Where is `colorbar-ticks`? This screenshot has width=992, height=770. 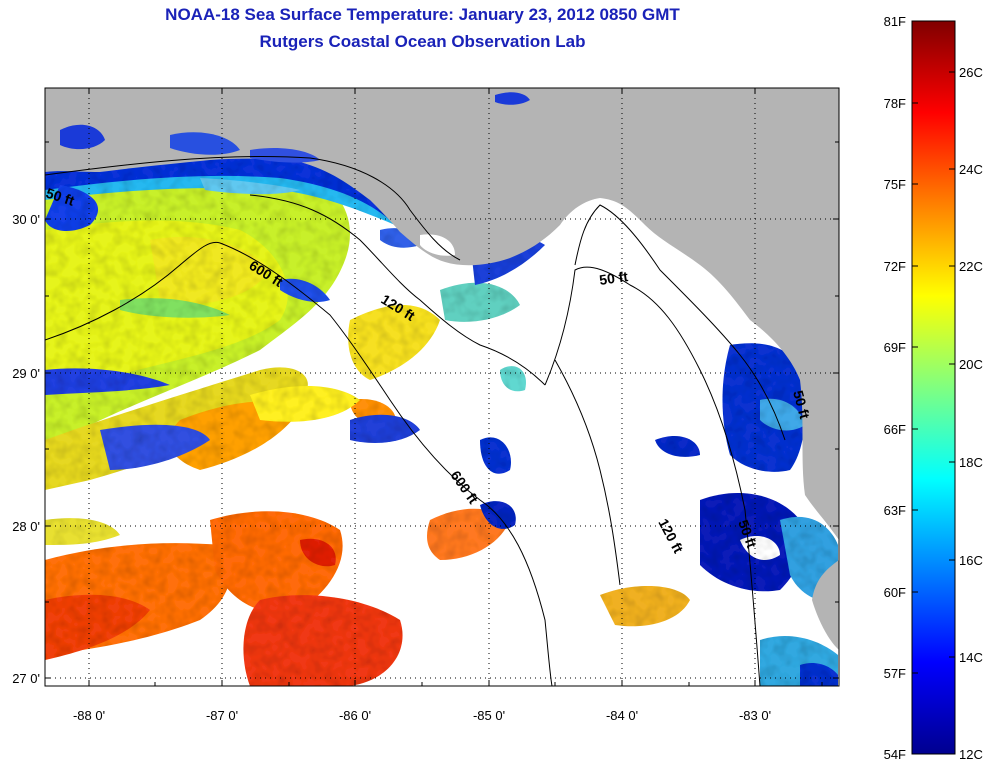 colorbar-ticks is located at coordinates (933, 372).